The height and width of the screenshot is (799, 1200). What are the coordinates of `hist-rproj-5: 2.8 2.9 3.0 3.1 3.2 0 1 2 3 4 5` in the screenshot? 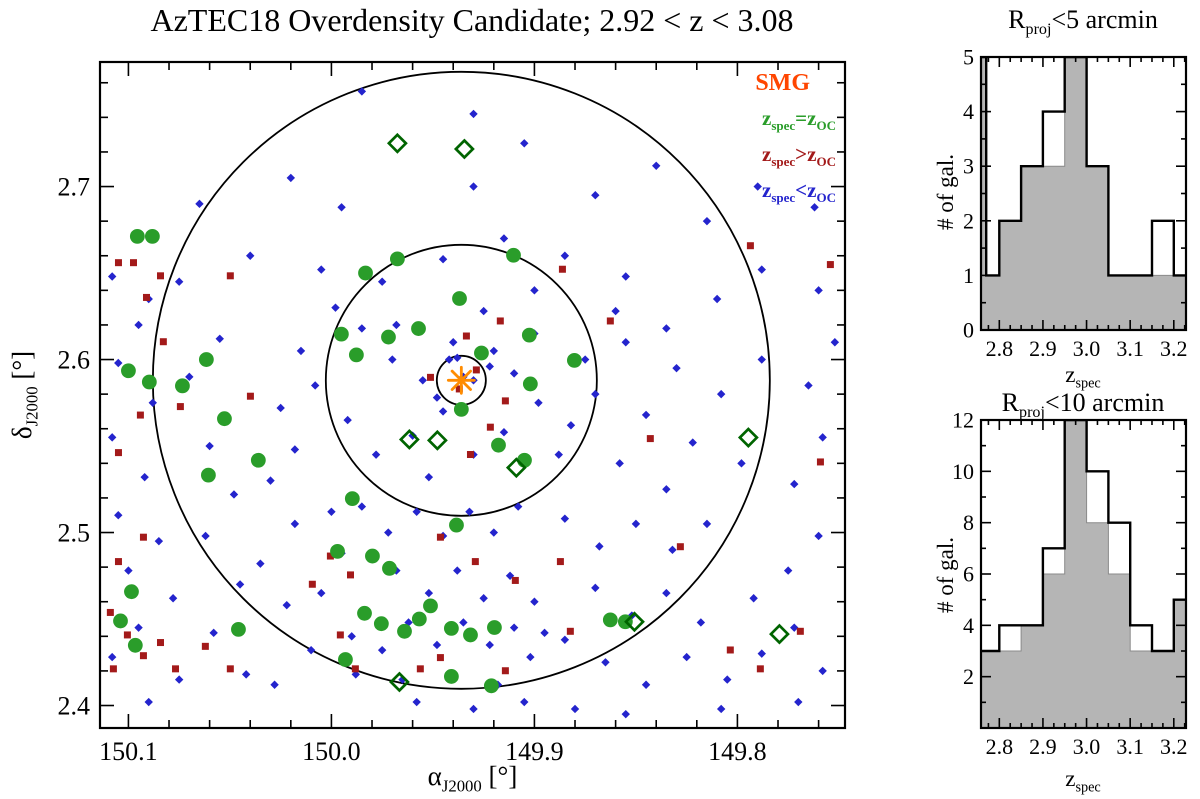 It's located at (1075, 202).